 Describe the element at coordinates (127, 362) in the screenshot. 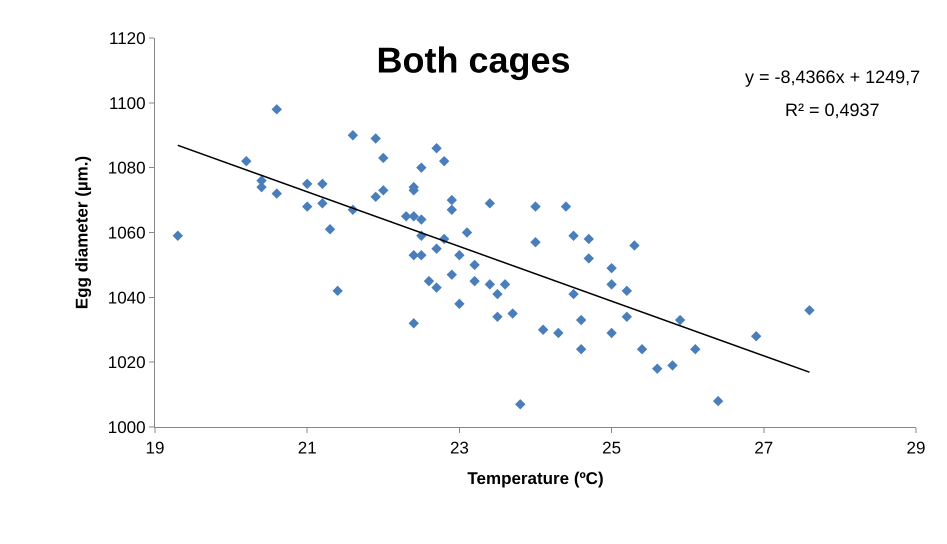

I see `y-tick-label: 1020` at that location.